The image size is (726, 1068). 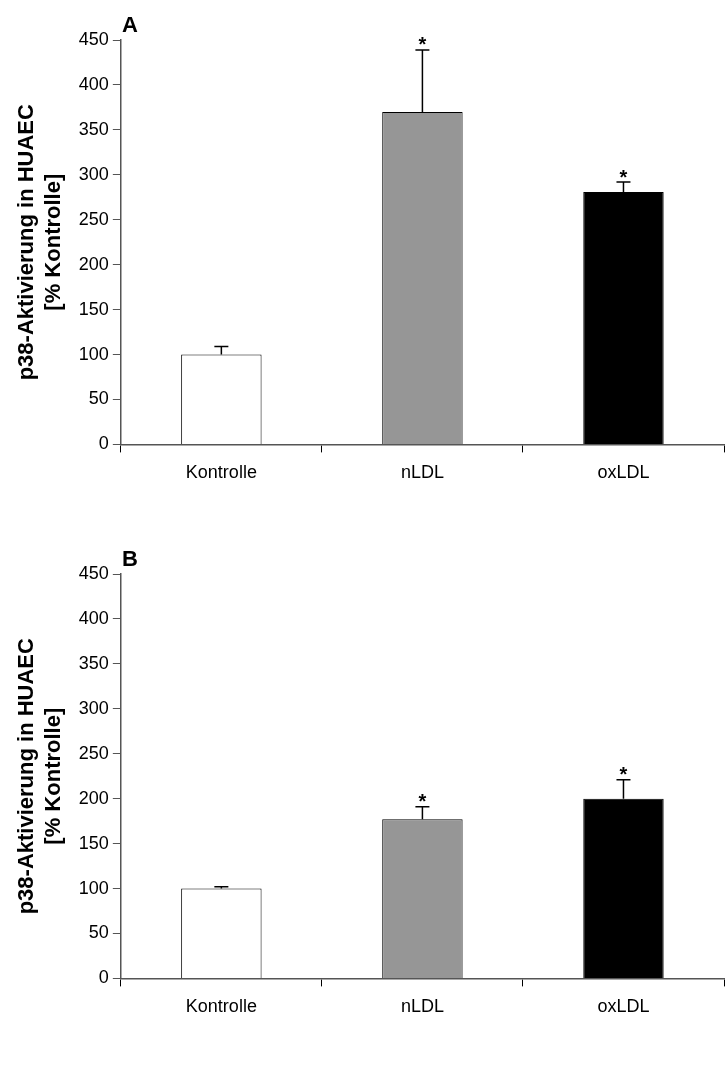 What do you see at coordinates (130, 24) in the screenshot?
I see `chart-title: A` at bounding box center [130, 24].